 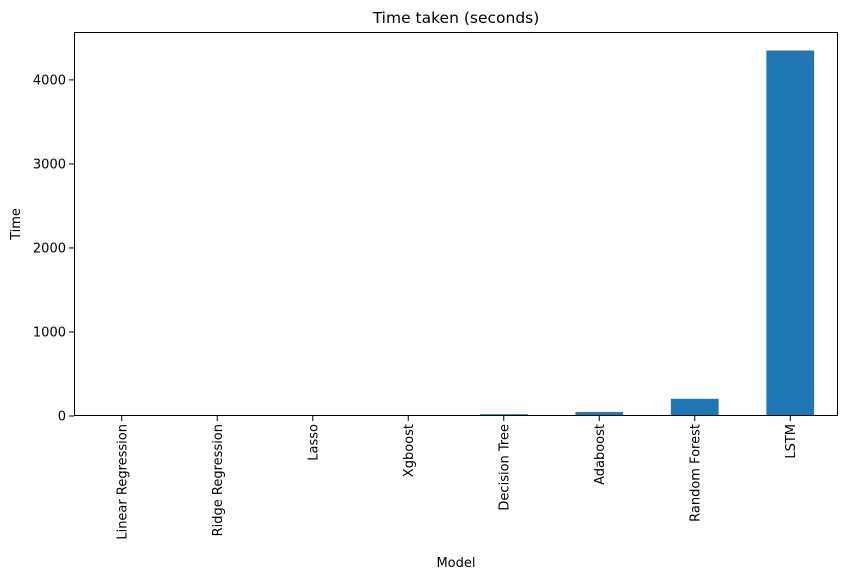 What do you see at coordinates (218, 480) in the screenshot?
I see `x-tick-label: Ridge Regression` at bounding box center [218, 480].